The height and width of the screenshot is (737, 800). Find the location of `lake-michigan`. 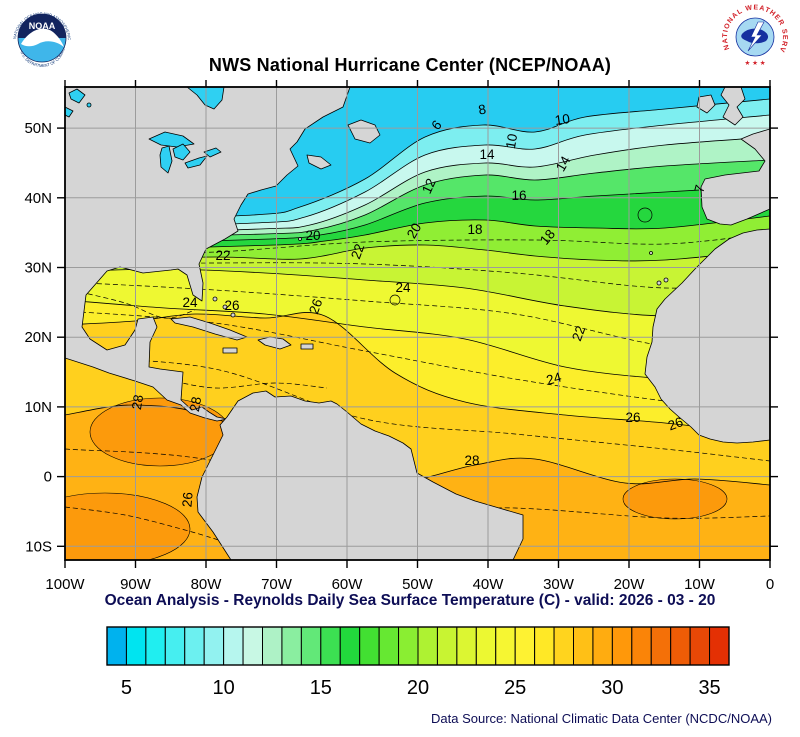

lake-michigan is located at coordinates (166, 159).